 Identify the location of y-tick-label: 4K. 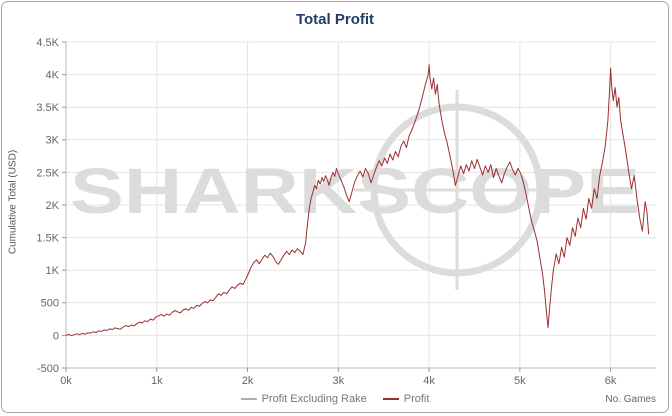
(53, 75).